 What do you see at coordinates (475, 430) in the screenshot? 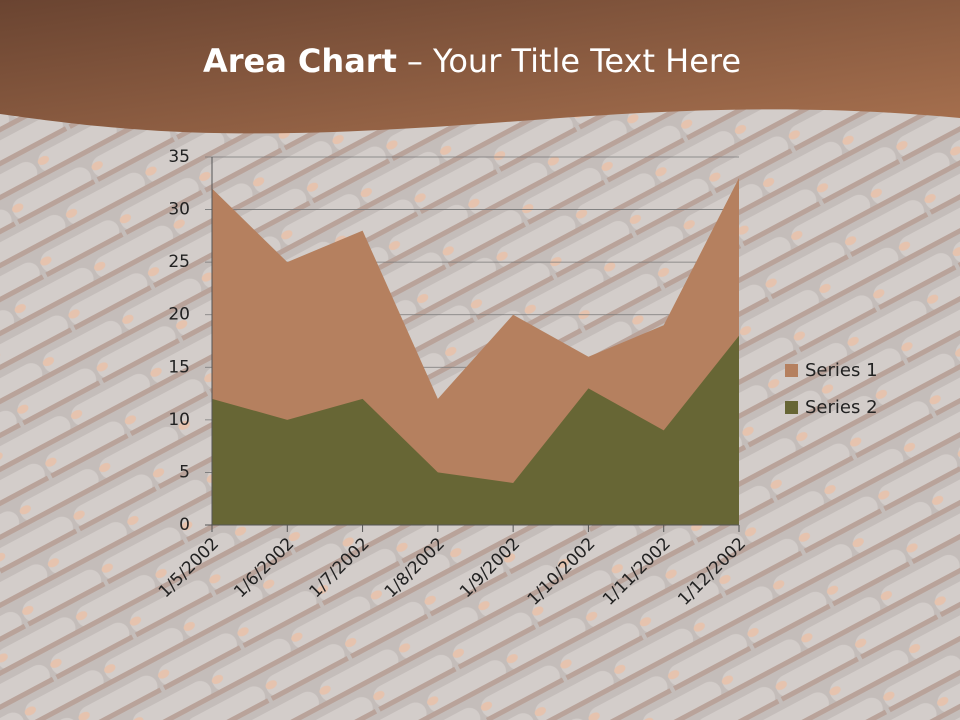
I see `area` at bounding box center [475, 430].